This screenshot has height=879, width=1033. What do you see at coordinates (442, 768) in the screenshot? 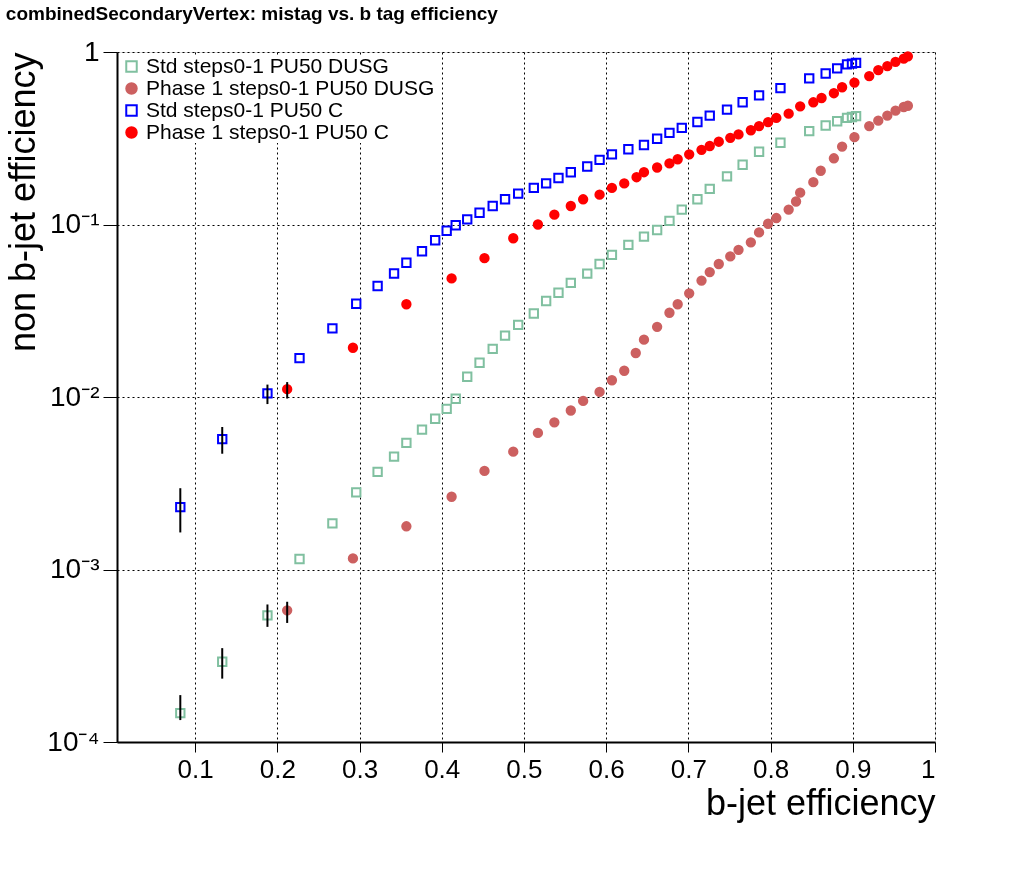
I see `x-tick-label: 0.4` at bounding box center [442, 768].